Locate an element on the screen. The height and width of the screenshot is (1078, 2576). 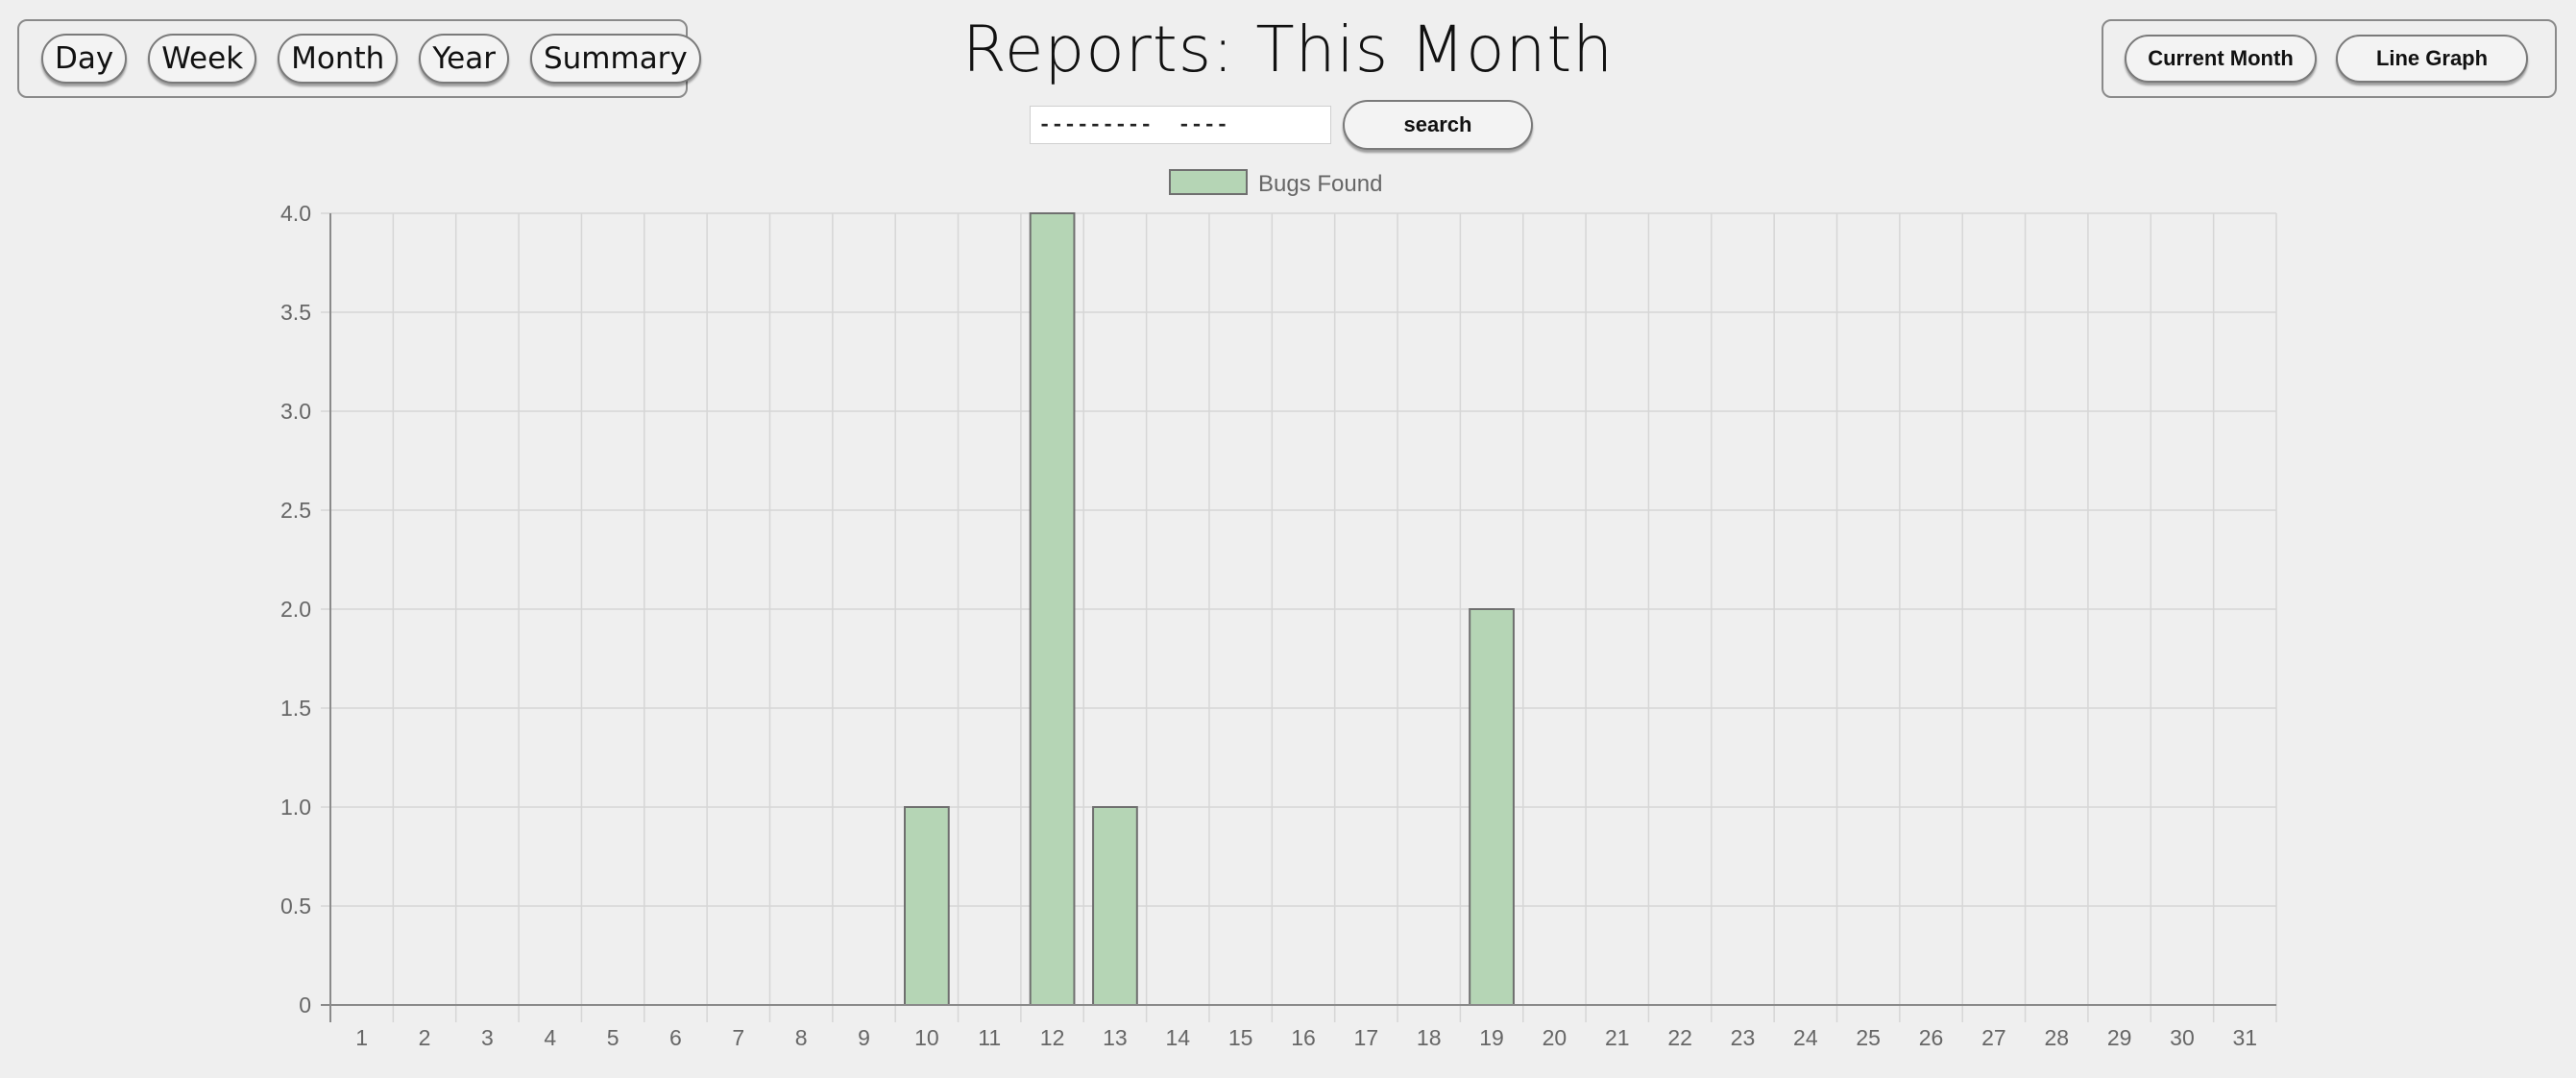
x-tick-label: 15 is located at coordinates (1240, 1038).